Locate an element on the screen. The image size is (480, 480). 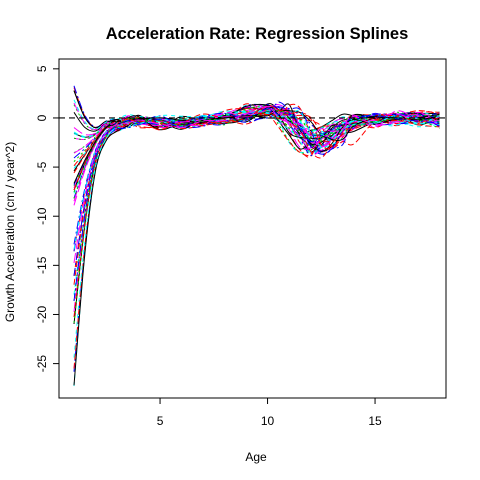
x-tick-label: 5 is located at coordinates (160, 421).